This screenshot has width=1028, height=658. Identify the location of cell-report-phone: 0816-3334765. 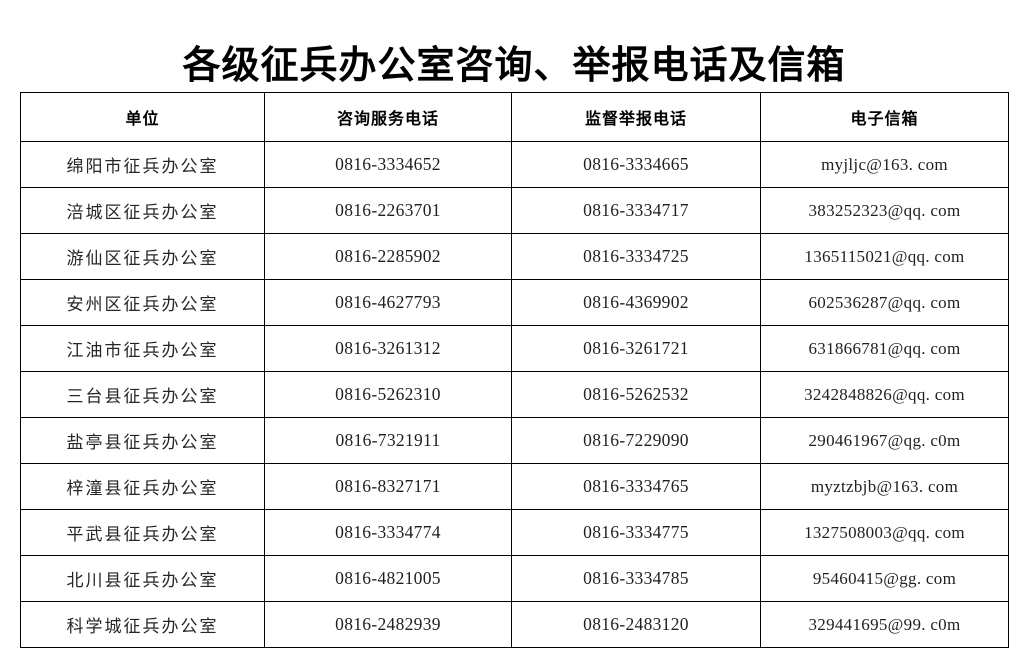
(636, 486).